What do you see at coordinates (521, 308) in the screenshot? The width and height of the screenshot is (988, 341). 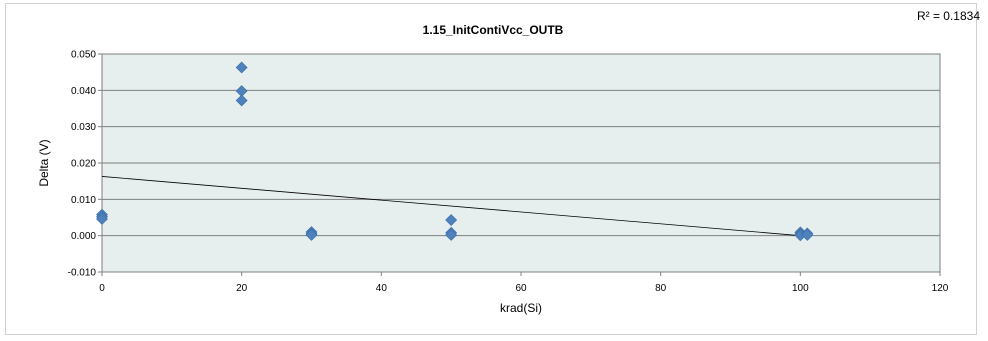 I see `x-axis-label: krad(Si)` at bounding box center [521, 308].